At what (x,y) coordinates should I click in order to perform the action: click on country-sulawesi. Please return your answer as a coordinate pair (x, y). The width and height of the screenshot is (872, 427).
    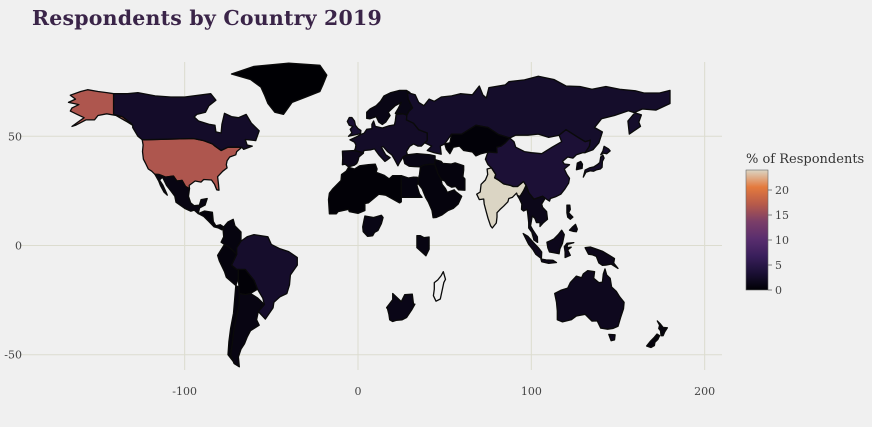
    Looking at the image, I should click on (569, 250).